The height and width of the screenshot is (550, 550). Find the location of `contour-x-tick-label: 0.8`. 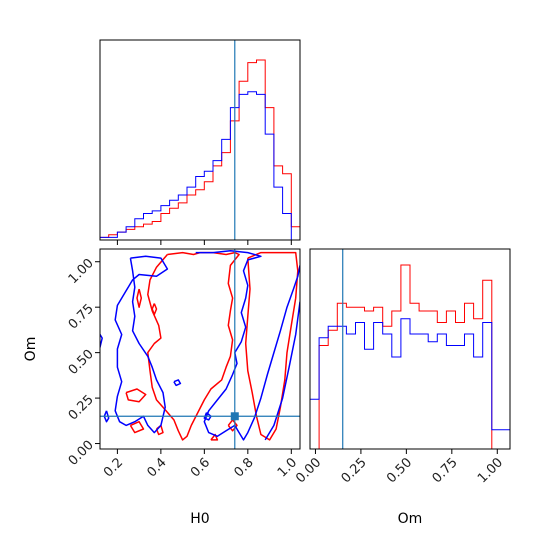

contour-x-tick-label: 0.8 is located at coordinates (243, 467).